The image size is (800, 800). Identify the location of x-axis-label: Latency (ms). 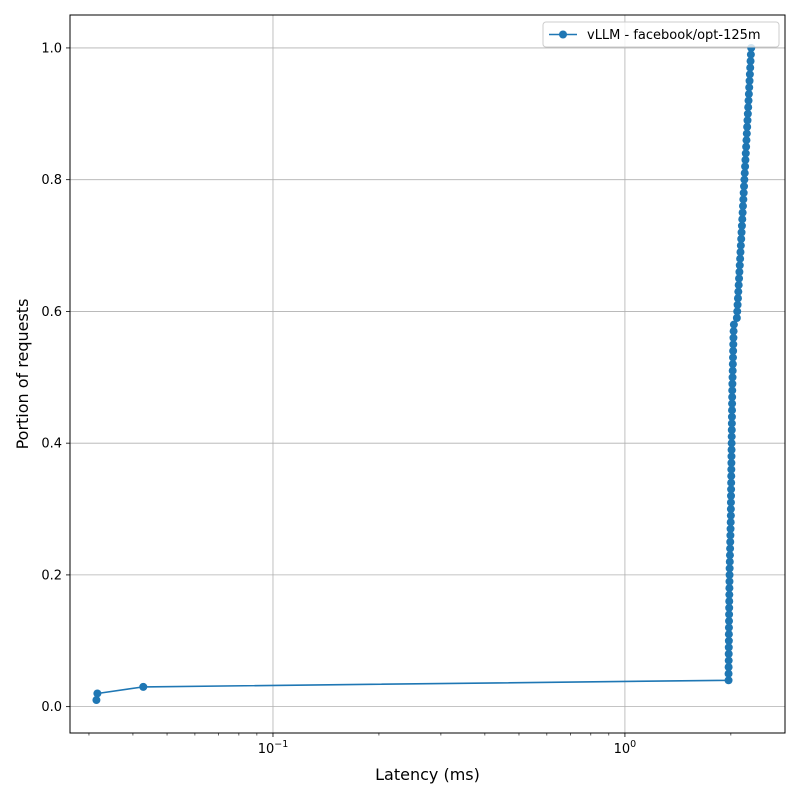
(427, 774).